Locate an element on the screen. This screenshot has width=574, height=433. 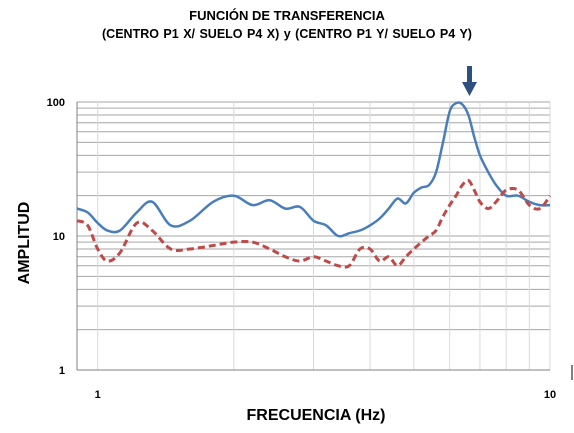
y-axis-label: AMPLITUD is located at coordinates (24, 243).